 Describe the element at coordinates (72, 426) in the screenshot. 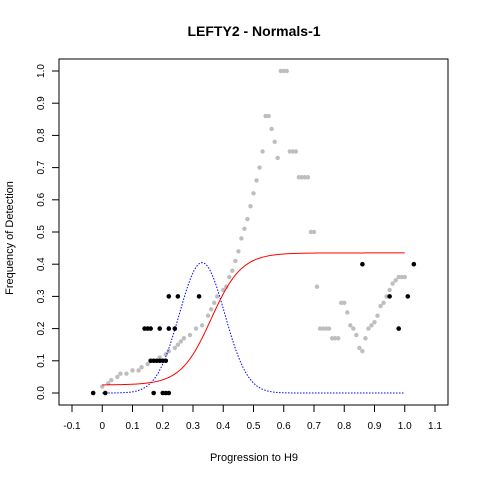

I see `x-tick-label: -0.1` at that location.